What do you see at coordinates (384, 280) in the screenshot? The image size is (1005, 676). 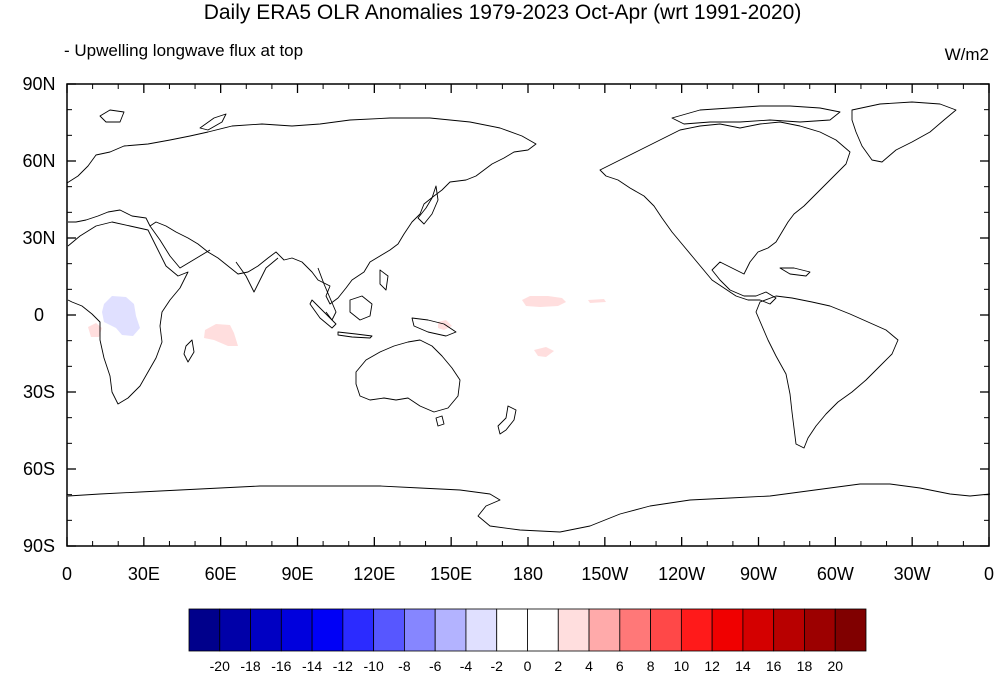 I see `coast-philippines` at bounding box center [384, 280].